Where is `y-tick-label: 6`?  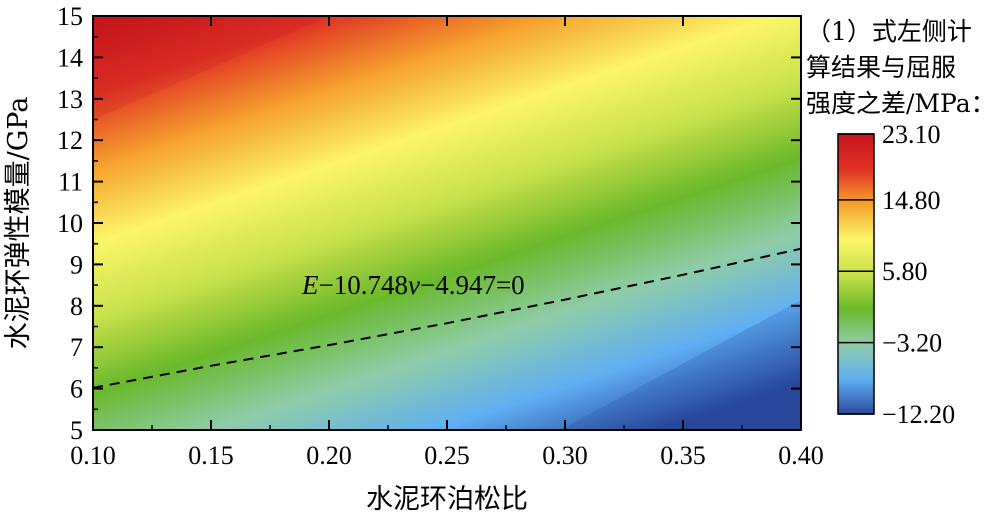 y-tick-label: 6 is located at coordinates (76, 389).